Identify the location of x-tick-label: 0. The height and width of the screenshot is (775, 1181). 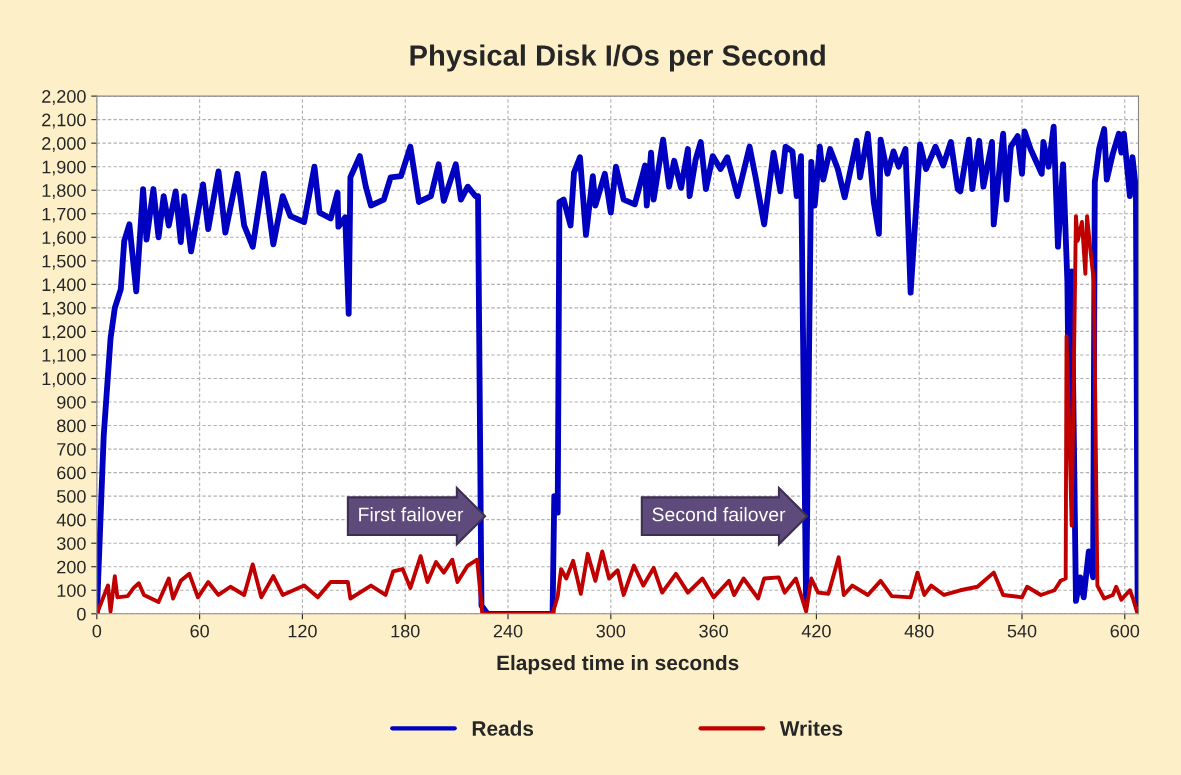
(97, 631).